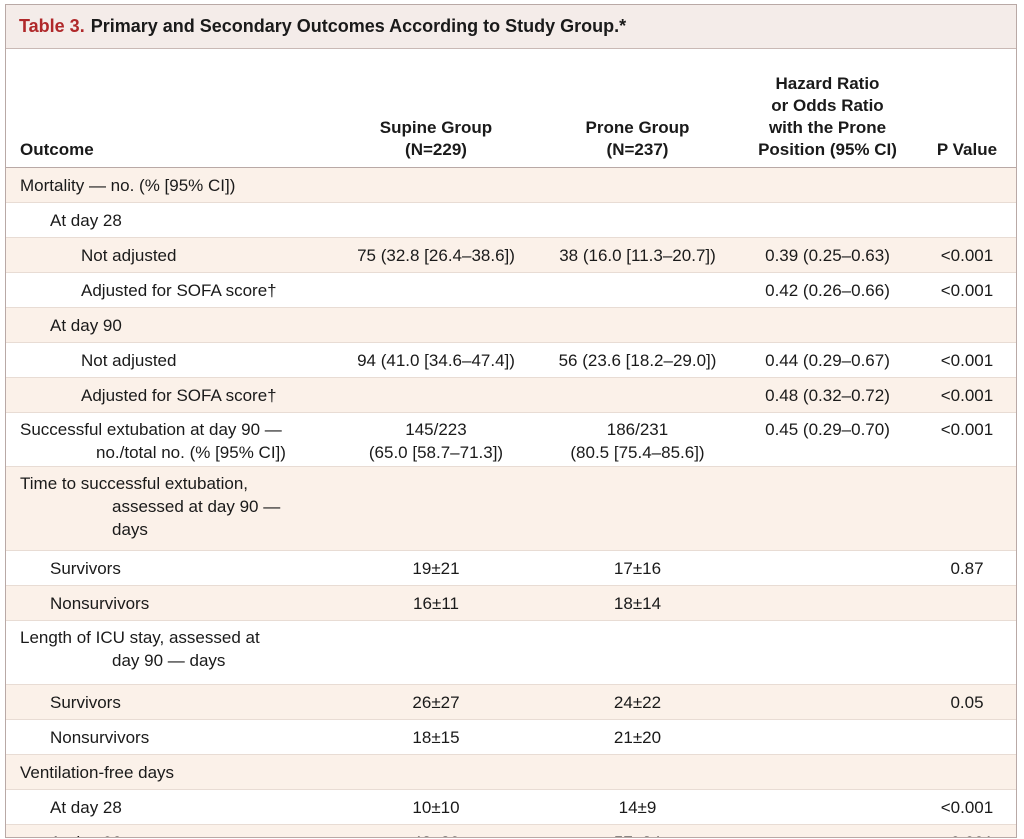 The image size is (1024, 839). Describe the element at coordinates (827, 360) in the screenshot. I see `cell-ratio: 0.44 (0.29–0.67)` at that location.